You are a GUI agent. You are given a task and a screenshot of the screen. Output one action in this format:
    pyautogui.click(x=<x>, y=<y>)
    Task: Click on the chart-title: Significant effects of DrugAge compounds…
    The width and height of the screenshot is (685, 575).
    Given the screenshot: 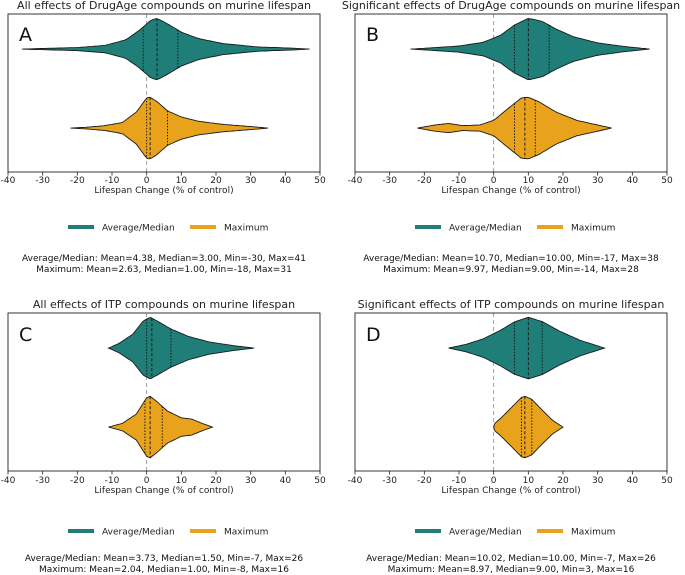 What is the action you would take?
    pyautogui.click(x=511, y=6)
    